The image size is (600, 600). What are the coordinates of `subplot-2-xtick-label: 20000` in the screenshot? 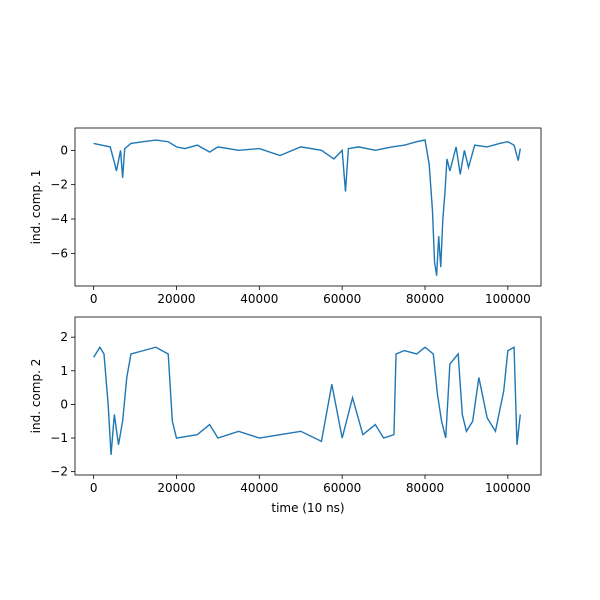 It's located at (176, 488).